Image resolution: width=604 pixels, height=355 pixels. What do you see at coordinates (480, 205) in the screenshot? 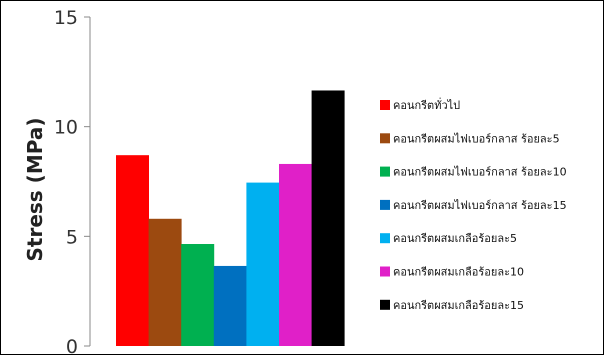
I see `legend-label: คอนกรีตผสมไฟเบอร์กลาส ร้อยละ15` at bounding box center [480, 205].